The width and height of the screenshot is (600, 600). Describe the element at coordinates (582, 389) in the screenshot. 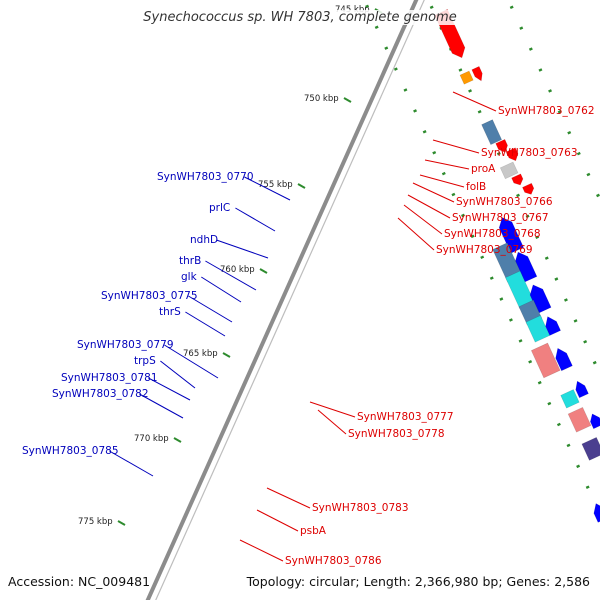

I see `gene-trpS` at that location.